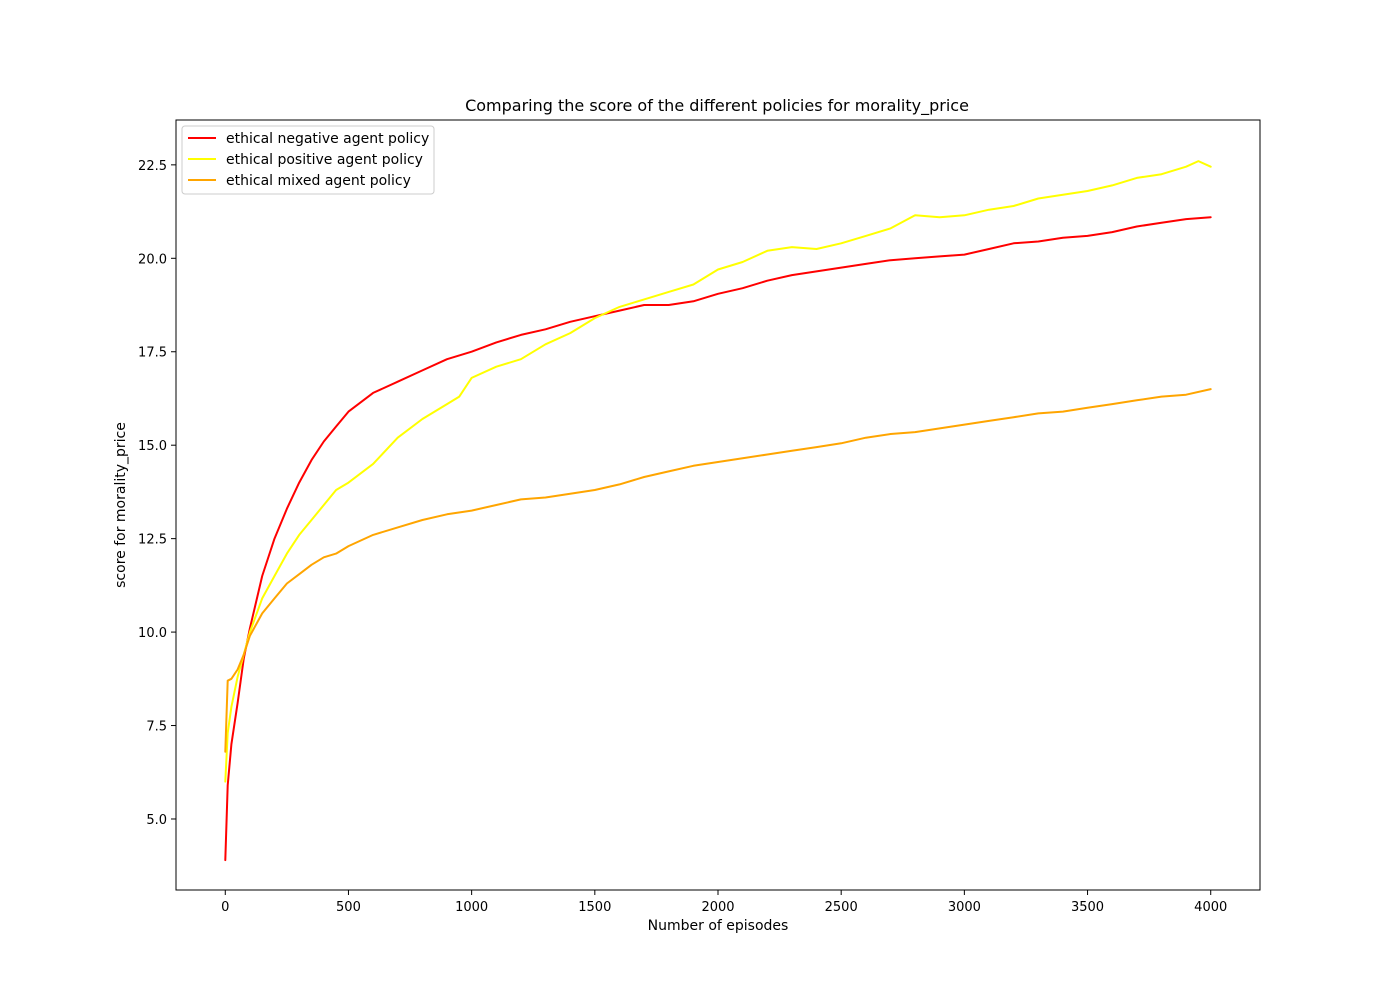 This screenshot has width=1400, height=1000. Describe the element at coordinates (225, 907) in the screenshot. I see `x-tick-label: 0` at that location.